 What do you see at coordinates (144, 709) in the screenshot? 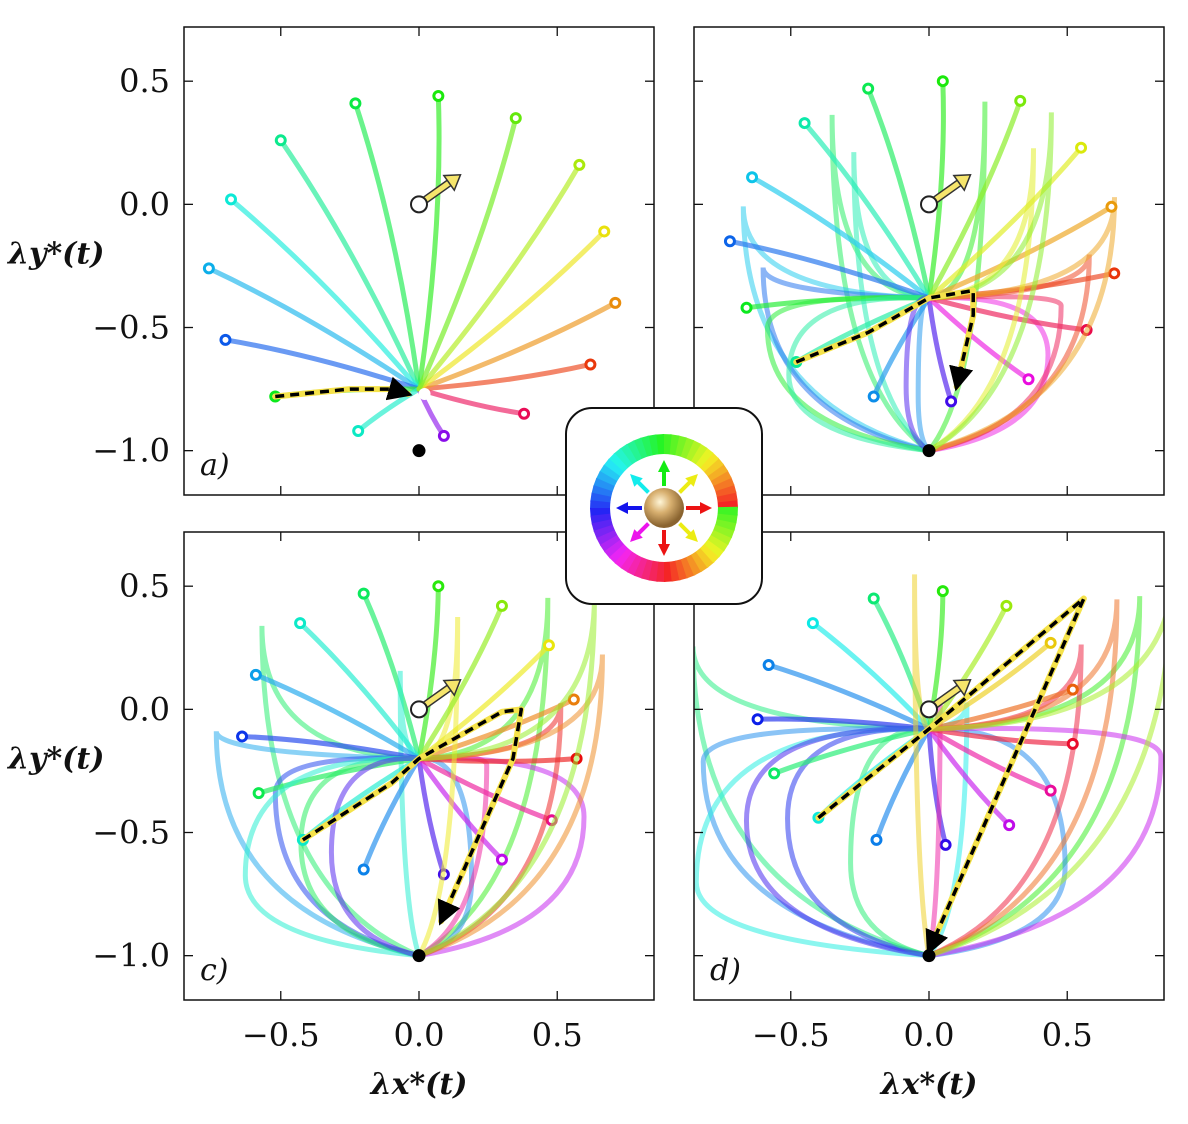
I see `y-tick-label: 0.0` at bounding box center [144, 709].